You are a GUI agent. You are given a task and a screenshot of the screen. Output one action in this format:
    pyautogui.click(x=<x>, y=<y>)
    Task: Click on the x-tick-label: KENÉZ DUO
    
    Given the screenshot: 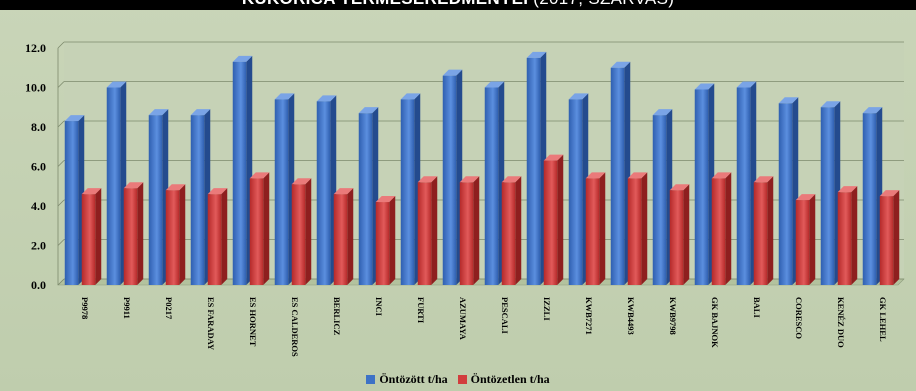 What is the action you would take?
    pyautogui.click(x=841, y=322)
    